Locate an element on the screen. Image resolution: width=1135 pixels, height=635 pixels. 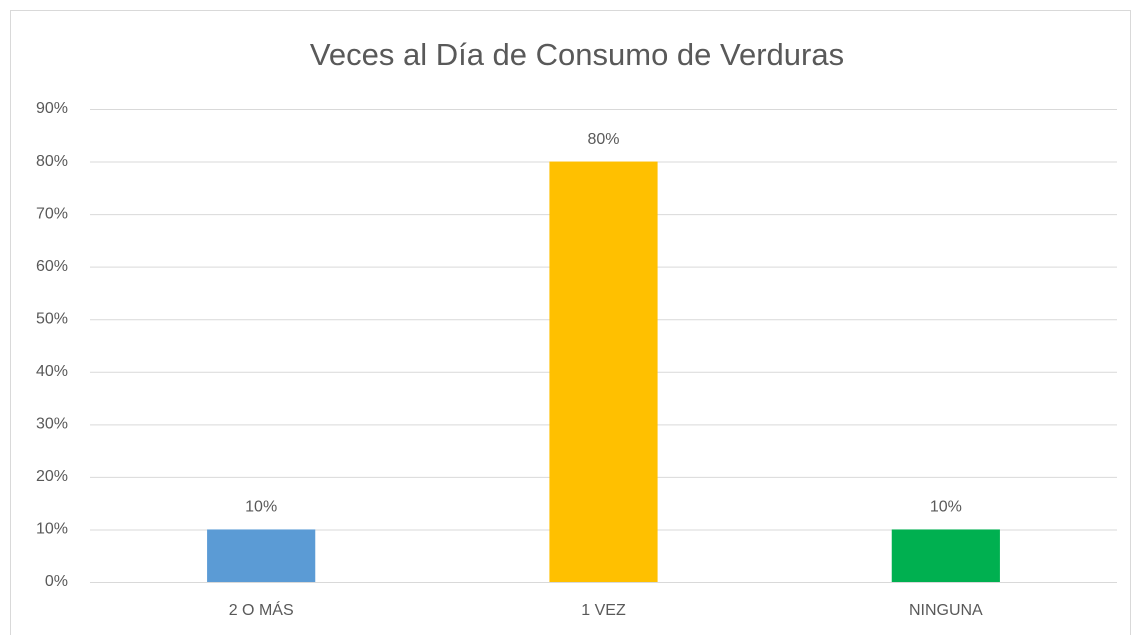
y-tick-label: 70% is located at coordinates (52, 213).